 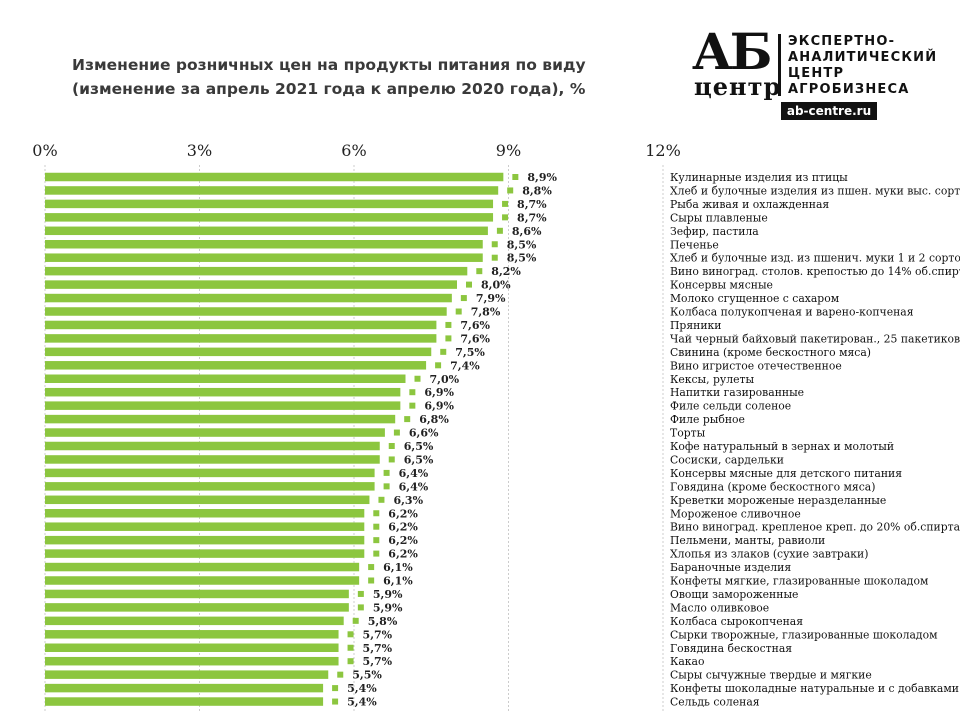 I want to click on logo-text-line2: АНАЛИТИЧЕСКИЙ, so click(x=863, y=57).